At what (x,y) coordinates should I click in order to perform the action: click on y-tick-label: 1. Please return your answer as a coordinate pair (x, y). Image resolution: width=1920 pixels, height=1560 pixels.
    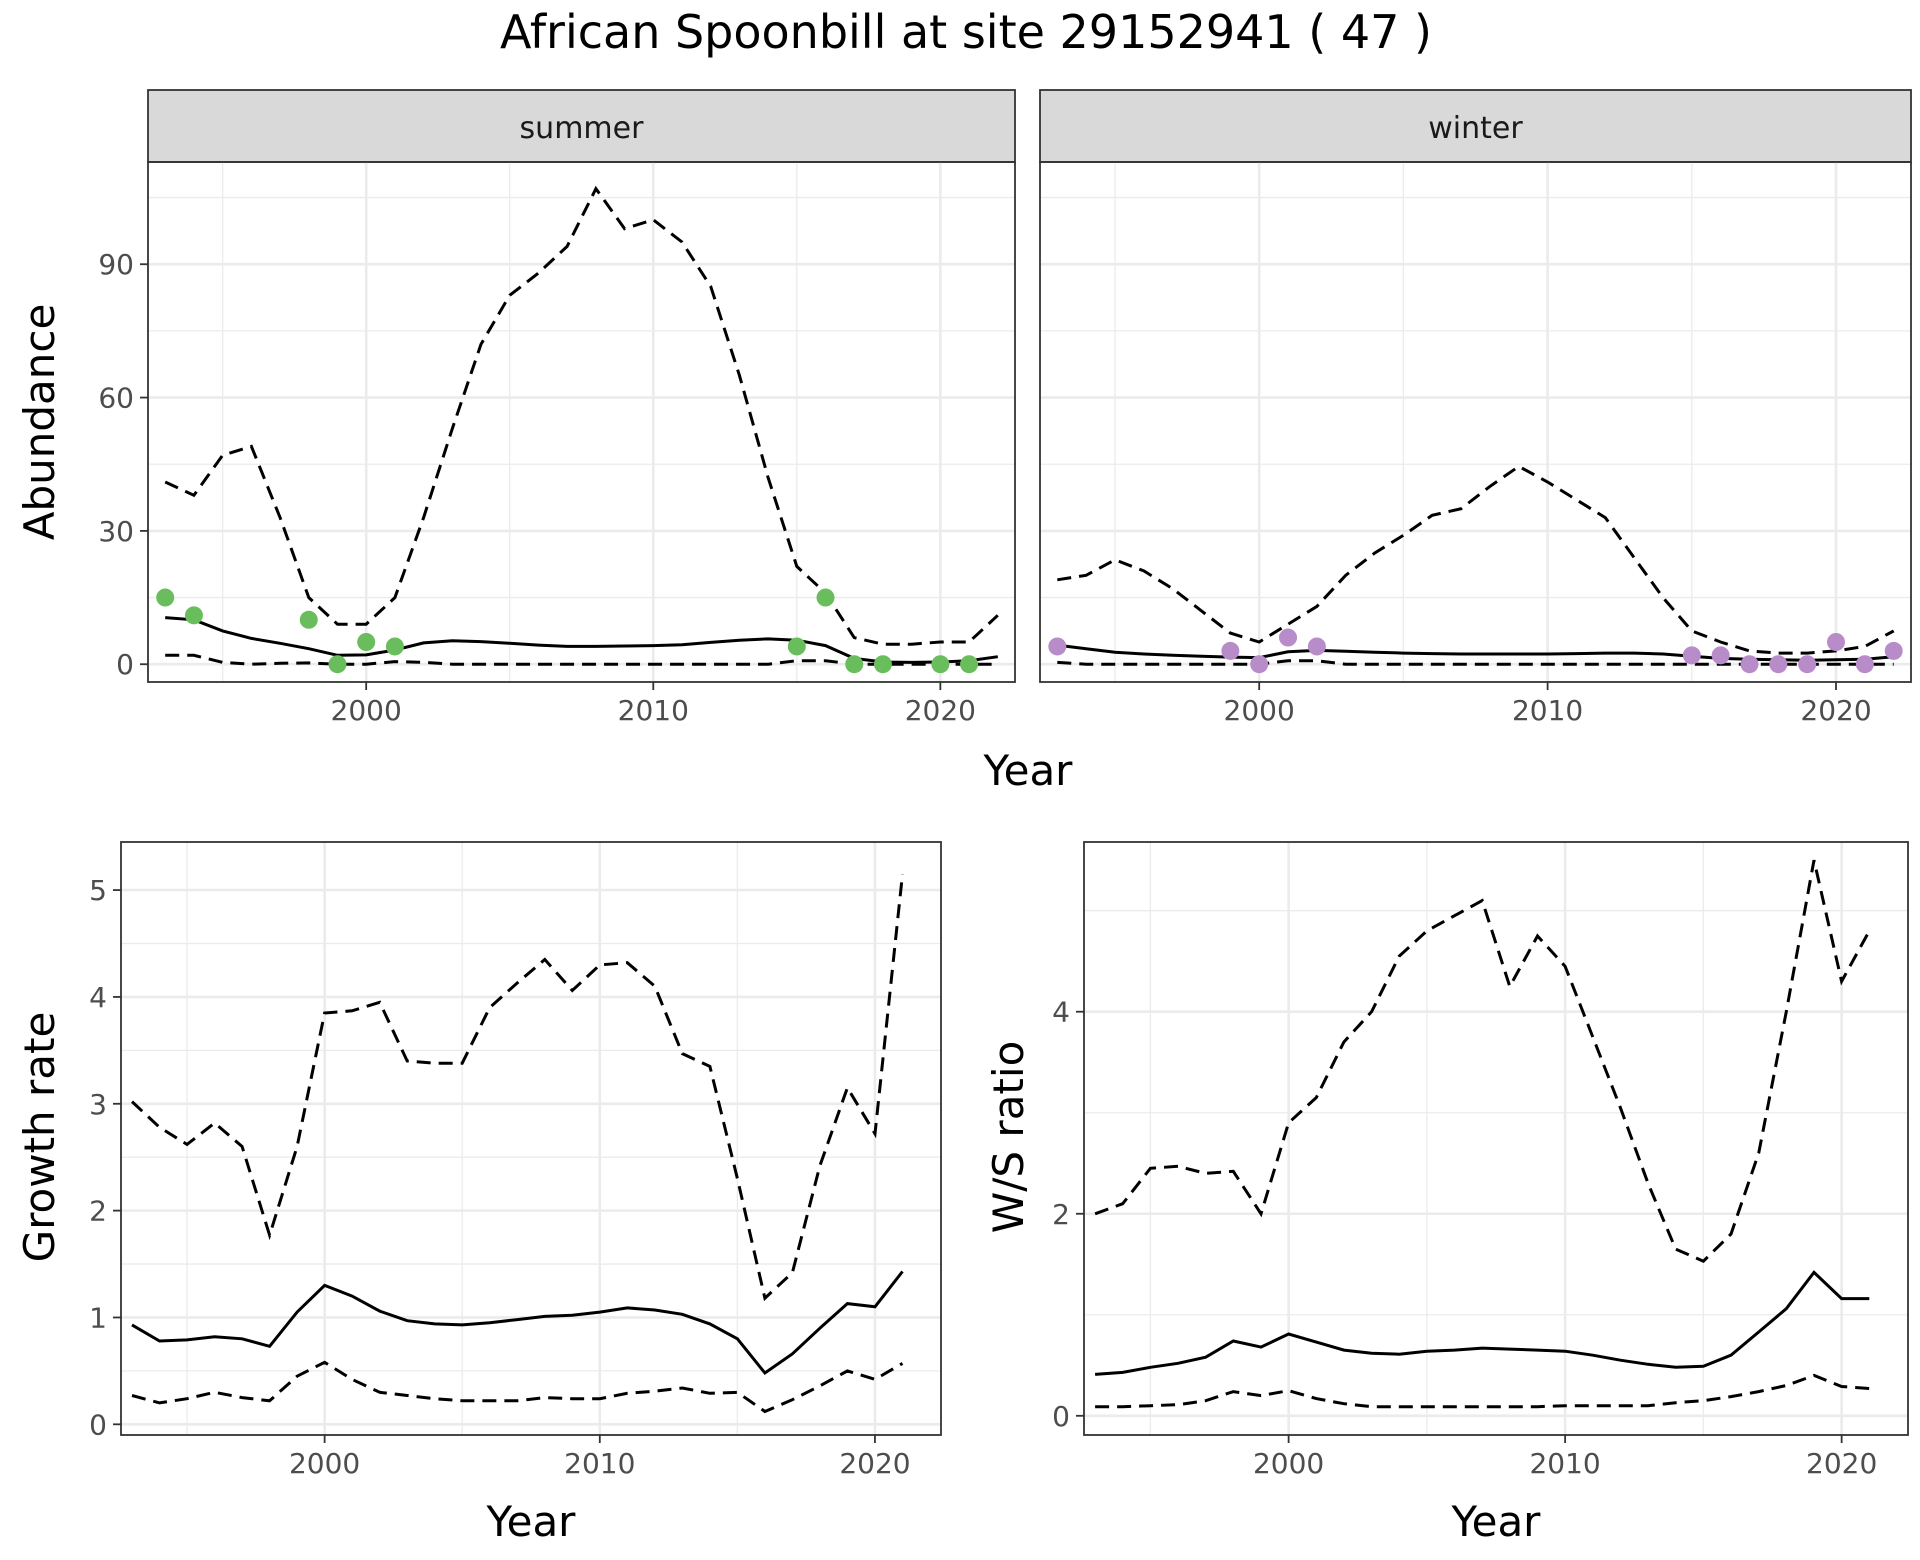
    Looking at the image, I should click on (98, 1317).